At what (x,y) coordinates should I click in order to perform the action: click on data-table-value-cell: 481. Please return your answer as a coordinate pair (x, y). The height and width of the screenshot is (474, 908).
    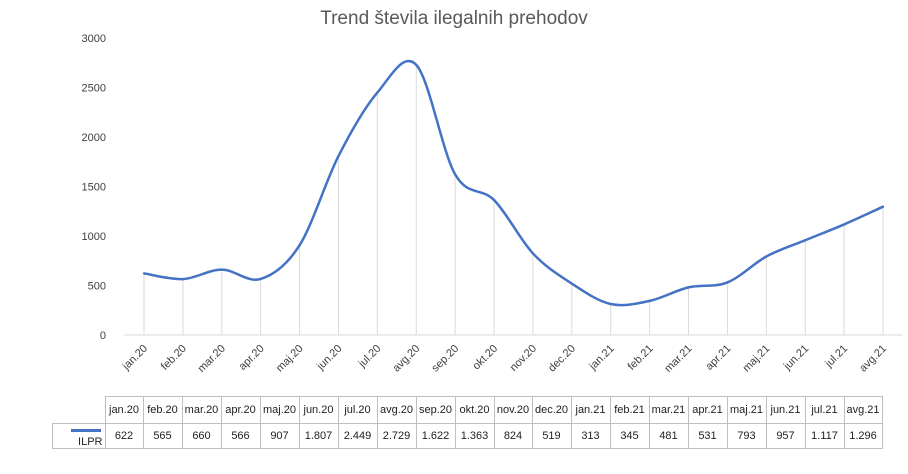
    Looking at the image, I should click on (668, 436).